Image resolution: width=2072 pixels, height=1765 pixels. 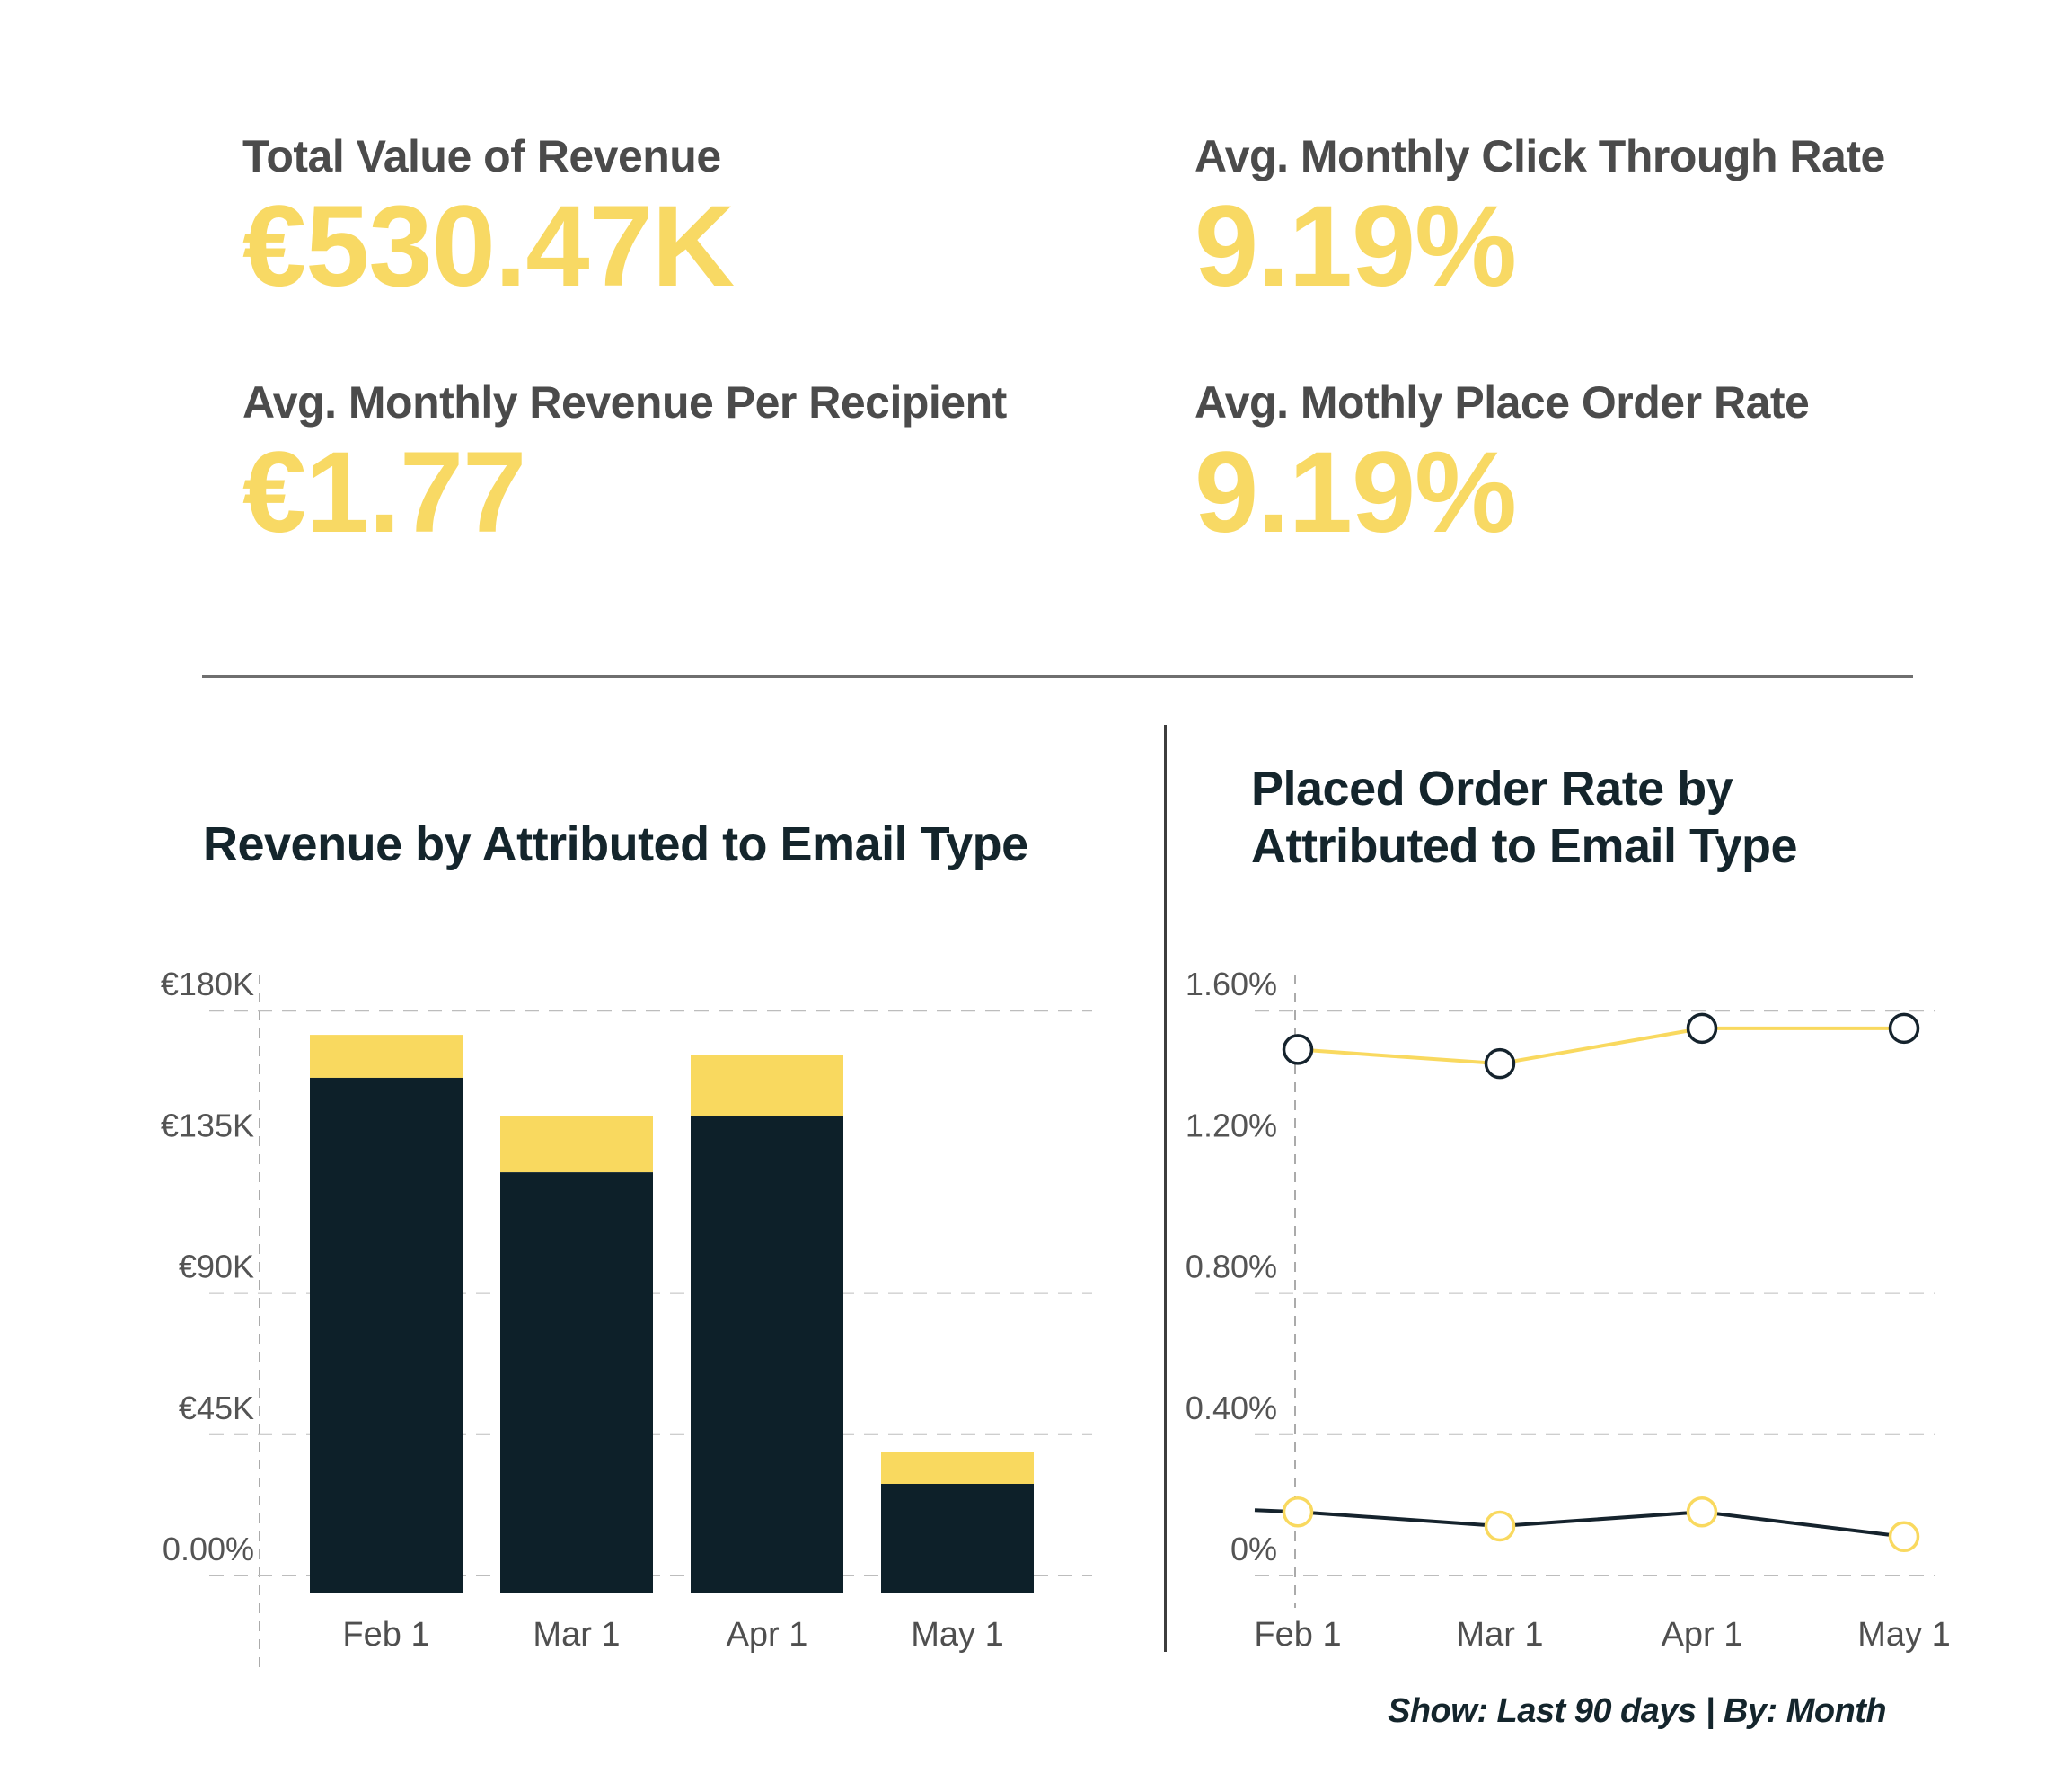 What do you see at coordinates (208, 1125) in the screenshot?
I see `y-tick-label: €135K` at bounding box center [208, 1125].